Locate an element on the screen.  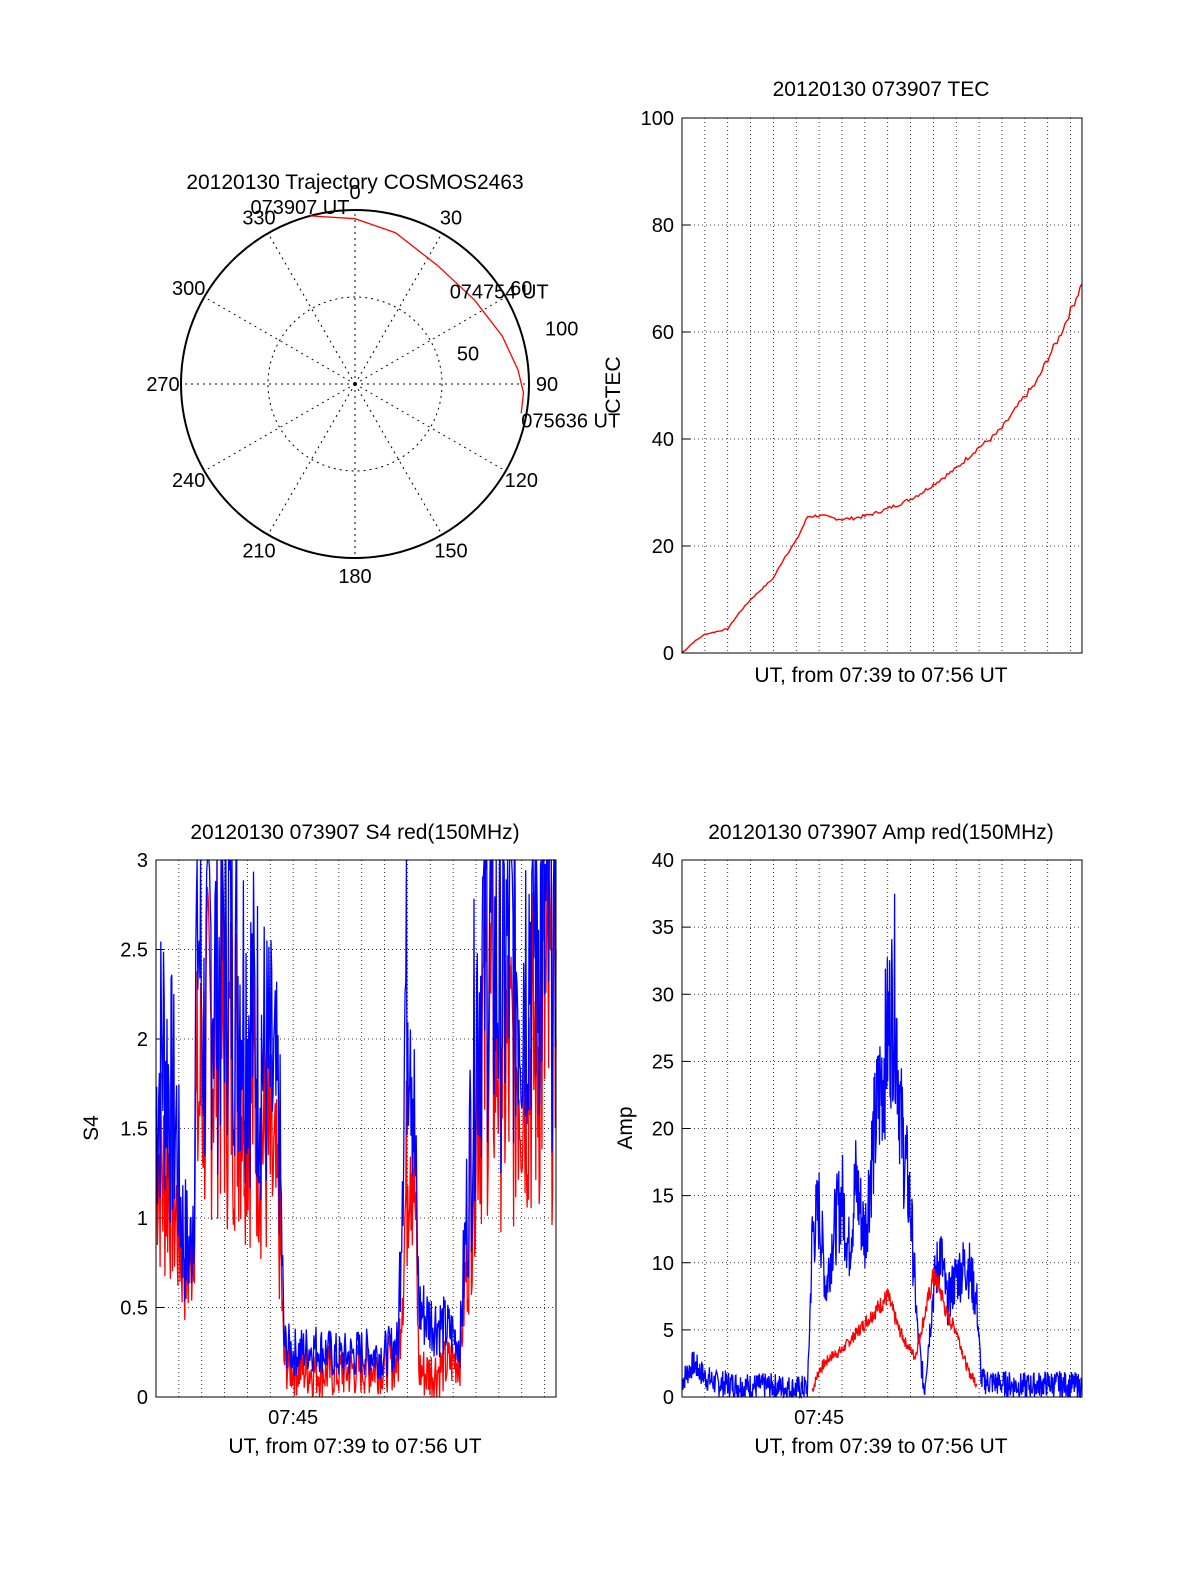
s4-title: 20120130 073907 S4 red(150MHz) is located at coordinates (354, 832).